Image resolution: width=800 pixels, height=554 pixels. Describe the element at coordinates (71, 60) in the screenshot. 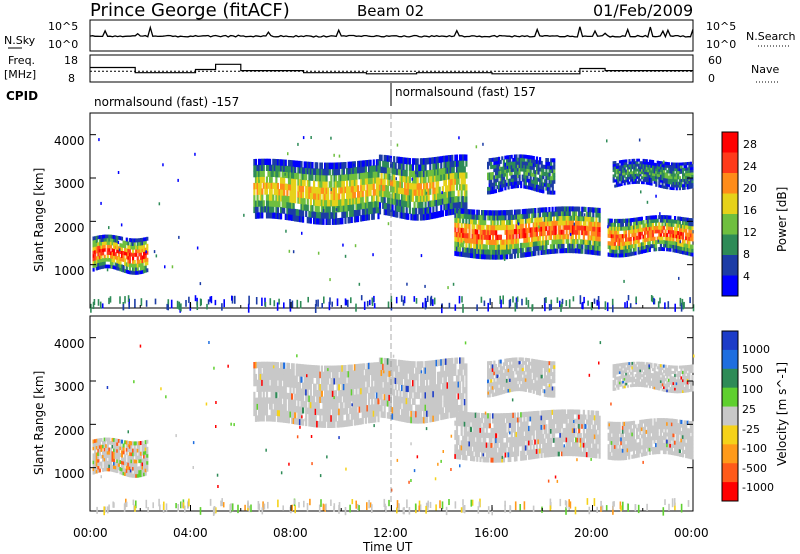

I see `freq-tick-top: 18` at that location.